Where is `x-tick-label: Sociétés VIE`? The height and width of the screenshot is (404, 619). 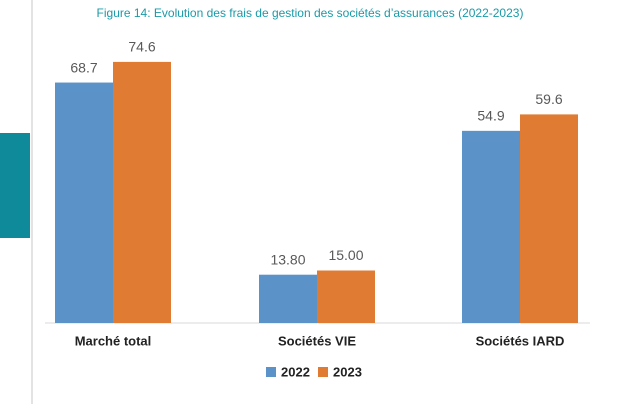 x-tick-label: Sociétés VIE is located at coordinates (317, 340).